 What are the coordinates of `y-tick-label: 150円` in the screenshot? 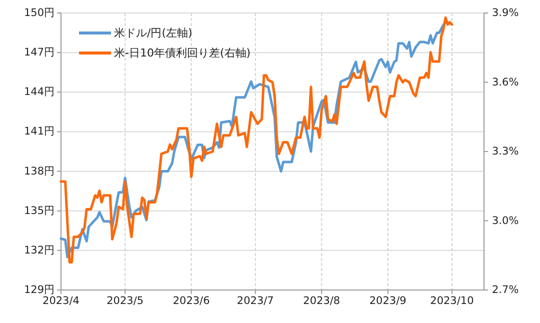 It's located at (39, 13).